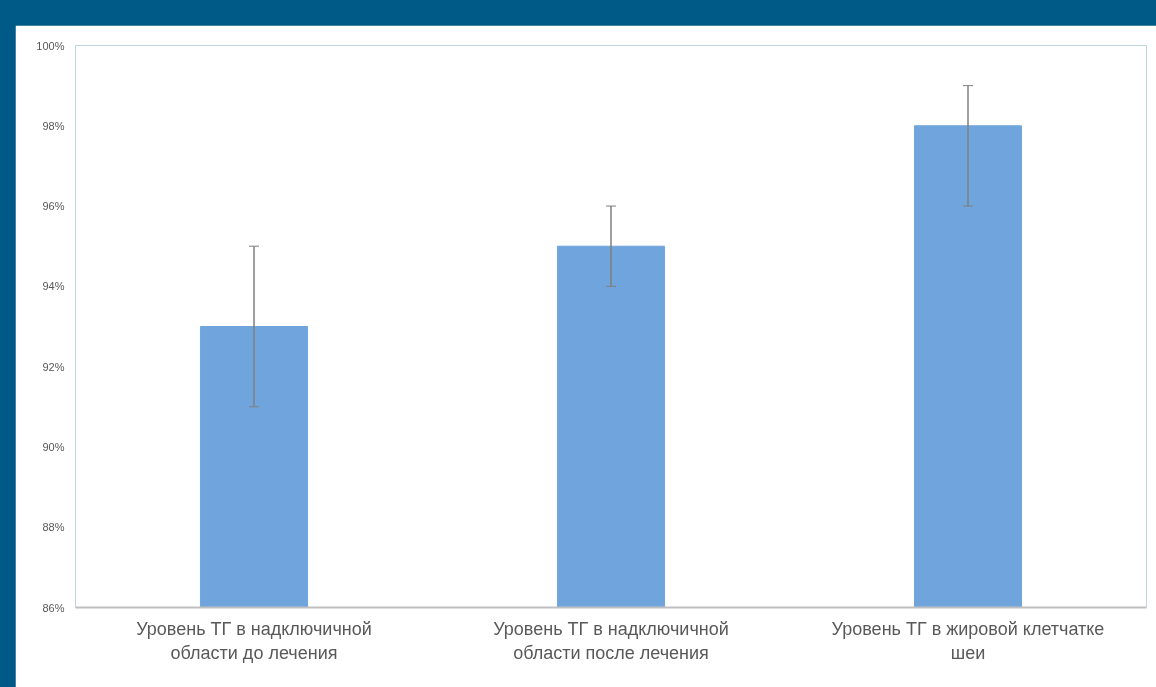 Image resolution: width=1156 pixels, height=687 pixels. I want to click on y-tick-label: 92%, so click(53, 366).